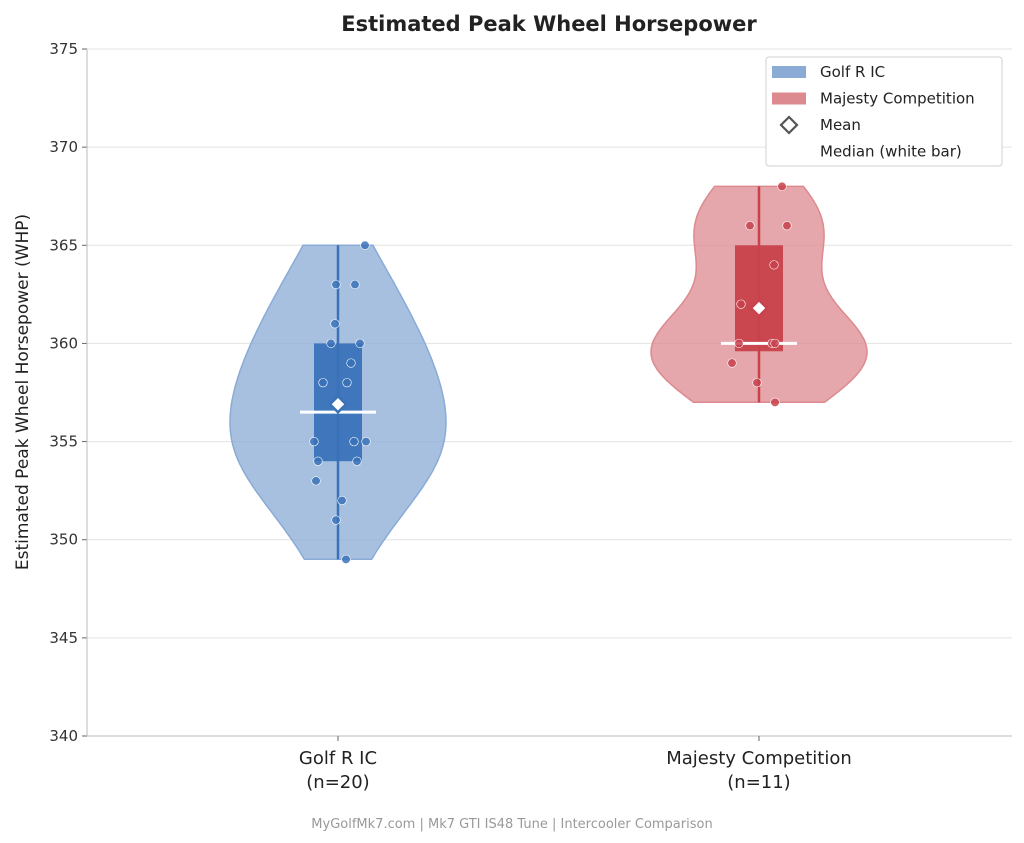 The width and height of the screenshot is (1024, 843). Describe the element at coordinates (891, 152) in the screenshot. I see `legend-label: Median (white bar)` at that location.